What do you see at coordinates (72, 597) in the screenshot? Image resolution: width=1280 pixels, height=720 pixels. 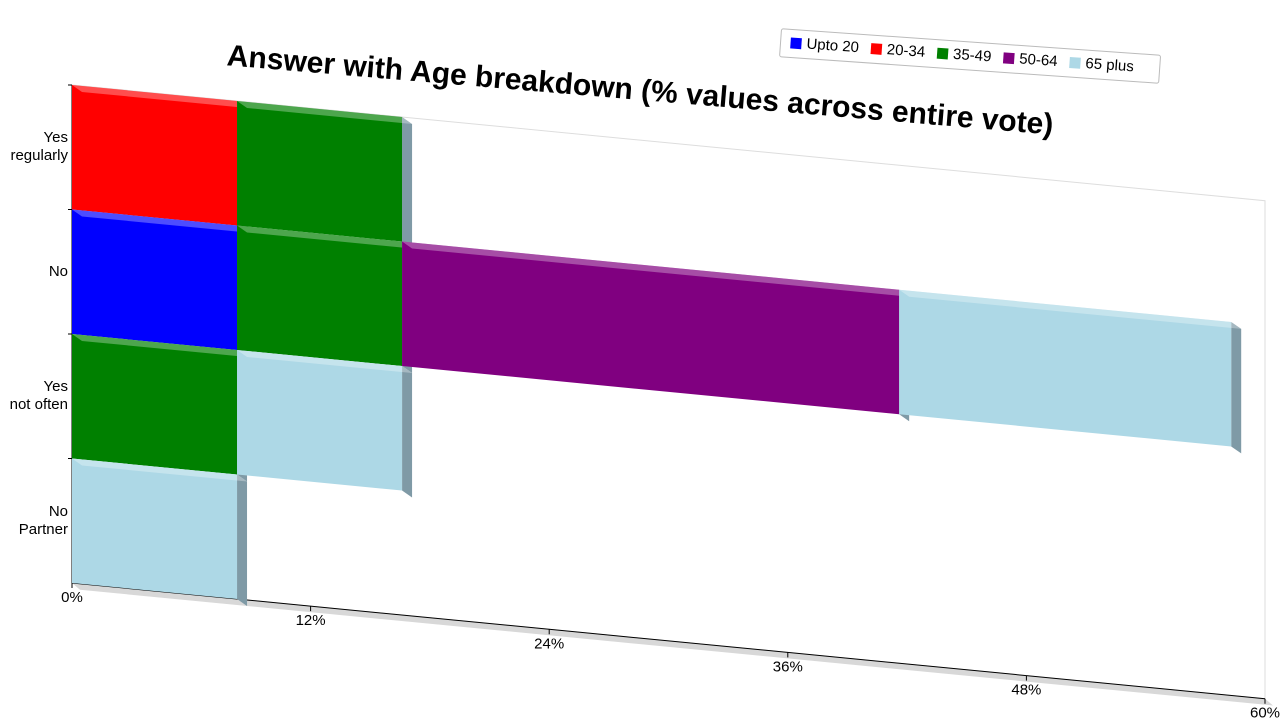 I see `x-tick-label: 0%` at bounding box center [72, 597].